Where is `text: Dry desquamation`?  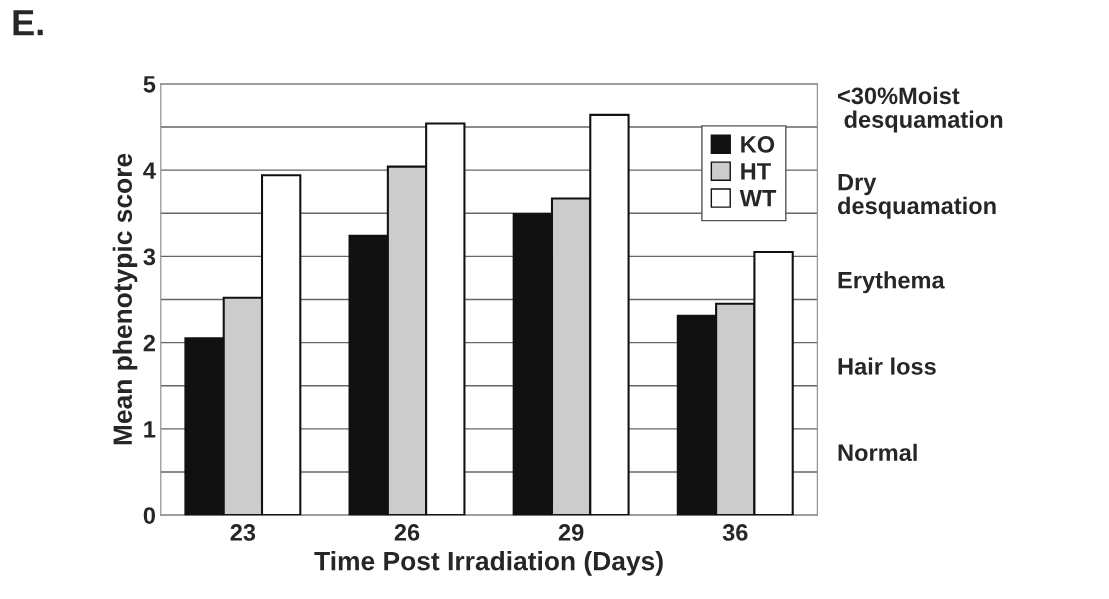
text: Dry desquamation is located at coordinates (917, 196).